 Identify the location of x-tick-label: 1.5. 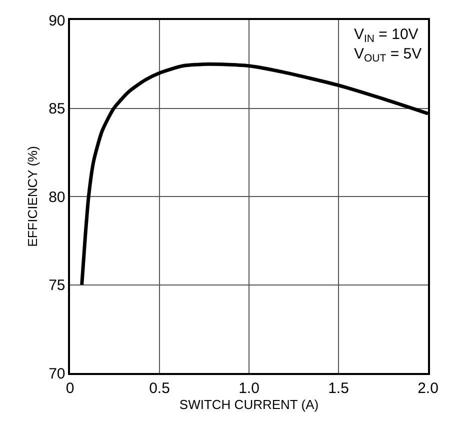
(338, 388).